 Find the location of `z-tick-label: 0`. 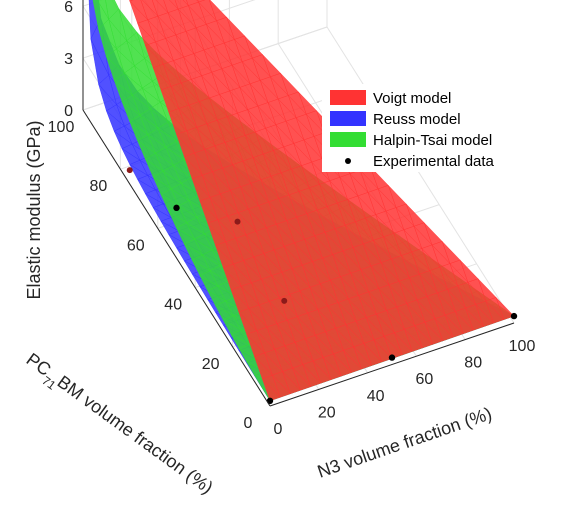

z-tick-label: 0 is located at coordinates (68, 111).